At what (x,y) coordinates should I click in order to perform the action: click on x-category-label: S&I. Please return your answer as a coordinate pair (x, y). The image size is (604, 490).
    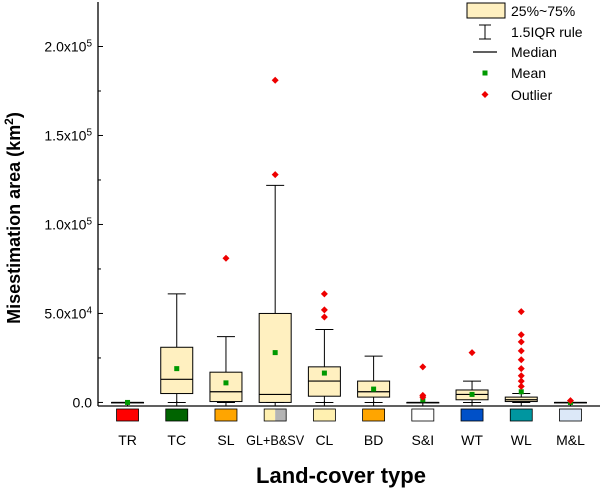
    Looking at the image, I should click on (423, 440).